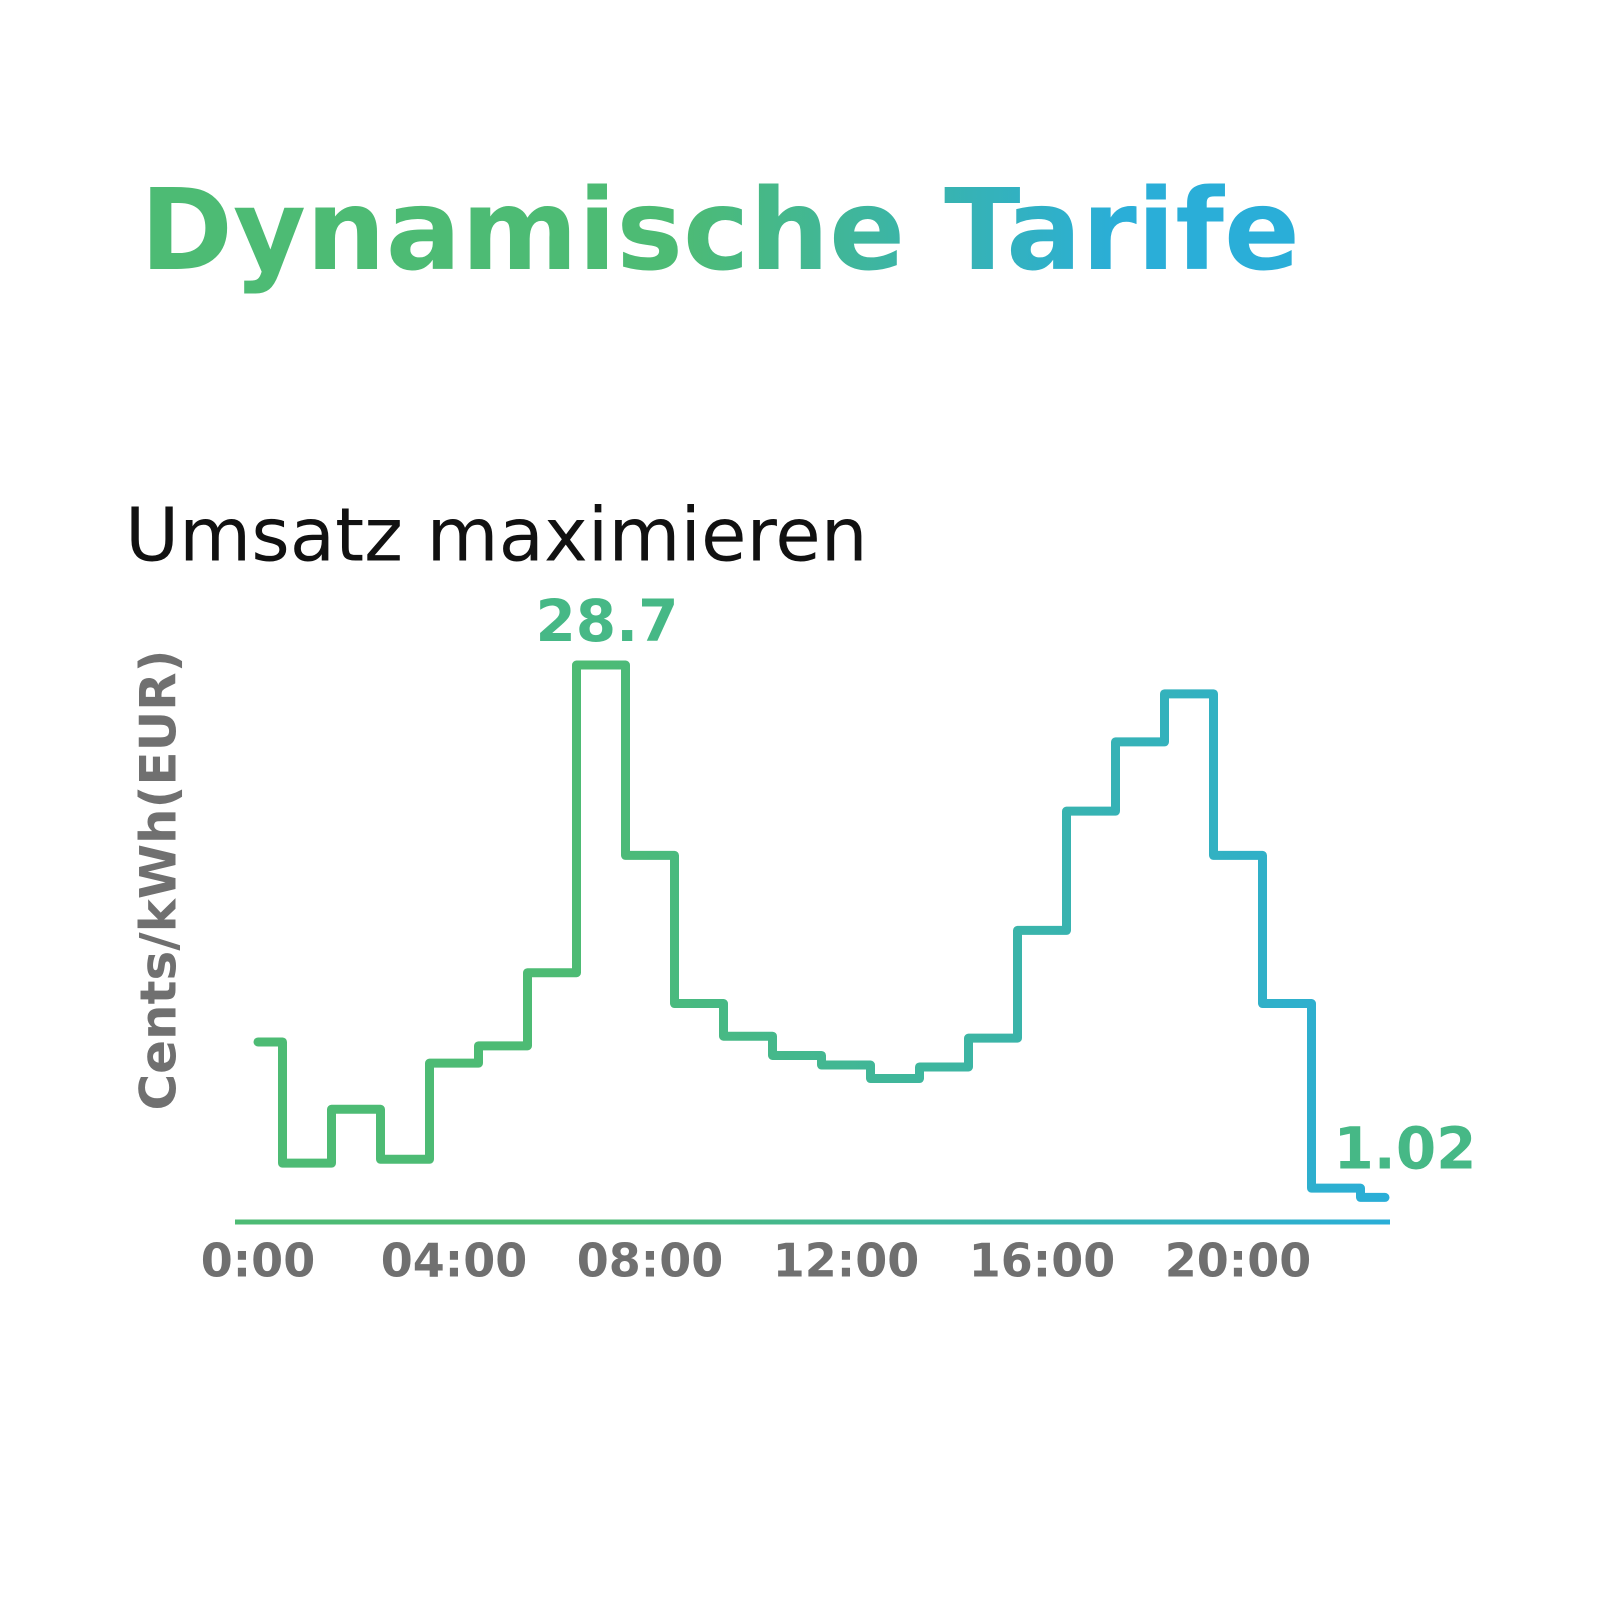 The width and height of the screenshot is (1600, 1600). Describe the element at coordinates (720, 231) in the screenshot. I see `chart-title: Dynamische Tarife` at that location.